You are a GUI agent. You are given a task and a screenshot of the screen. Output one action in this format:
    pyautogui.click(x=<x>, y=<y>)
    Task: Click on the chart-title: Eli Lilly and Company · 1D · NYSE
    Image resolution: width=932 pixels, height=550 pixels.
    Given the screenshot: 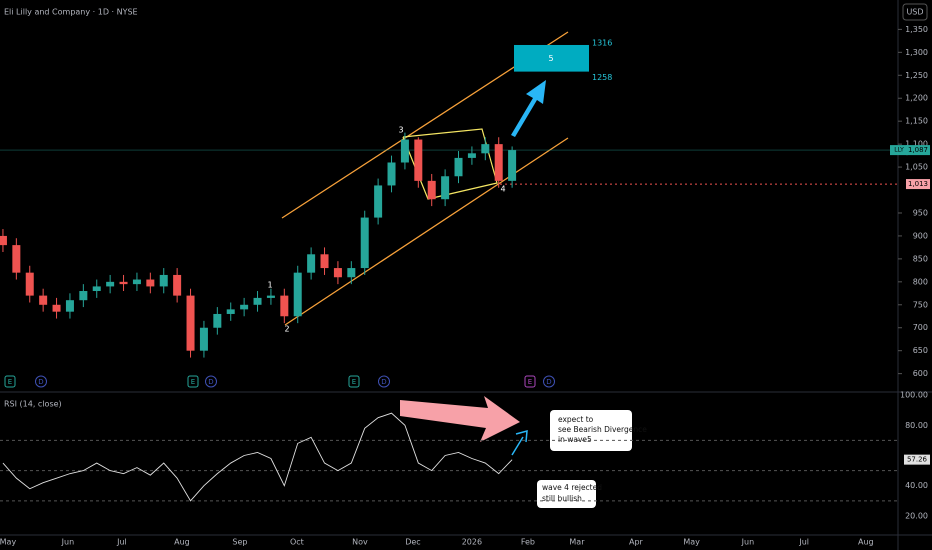 What is the action you would take?
    pyautogui.click(x=71, y=12)
    